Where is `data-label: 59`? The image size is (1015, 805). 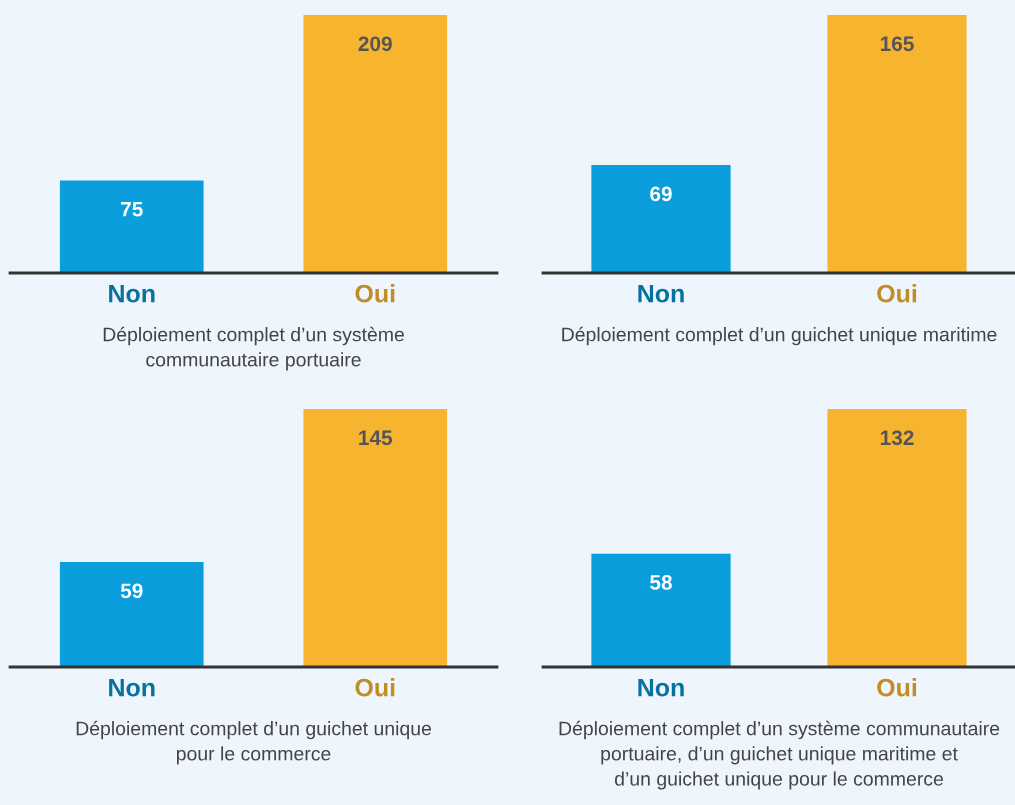
data-label: 59 is located at coordinates (131, 591).